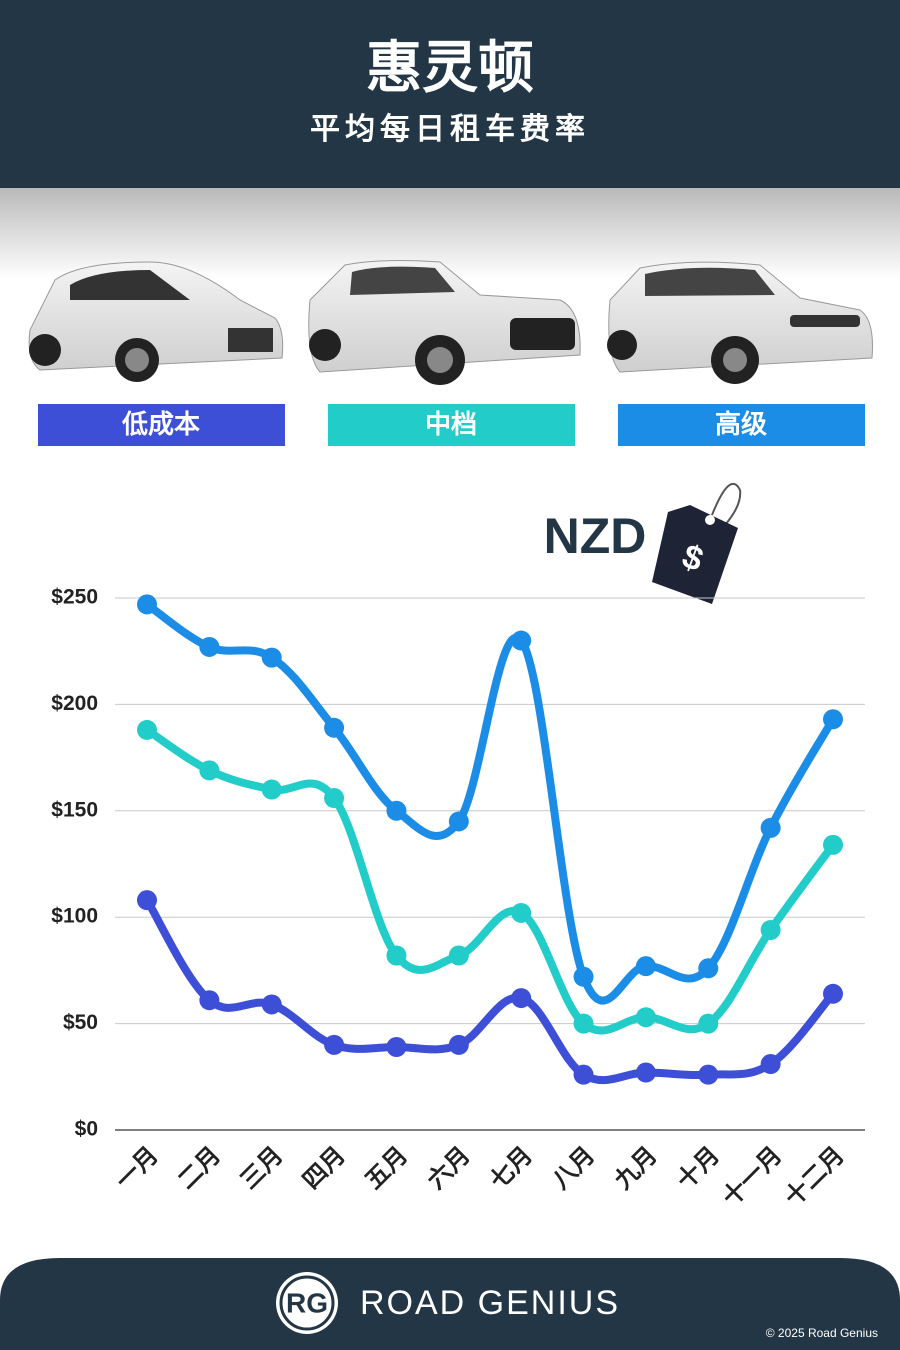 Image resolution: width=900 pixels, height=1350 pixels. What do you see at coordinates (740, 322) in the screenshot?
I see `car-premium` at bounding box center [740, 322].